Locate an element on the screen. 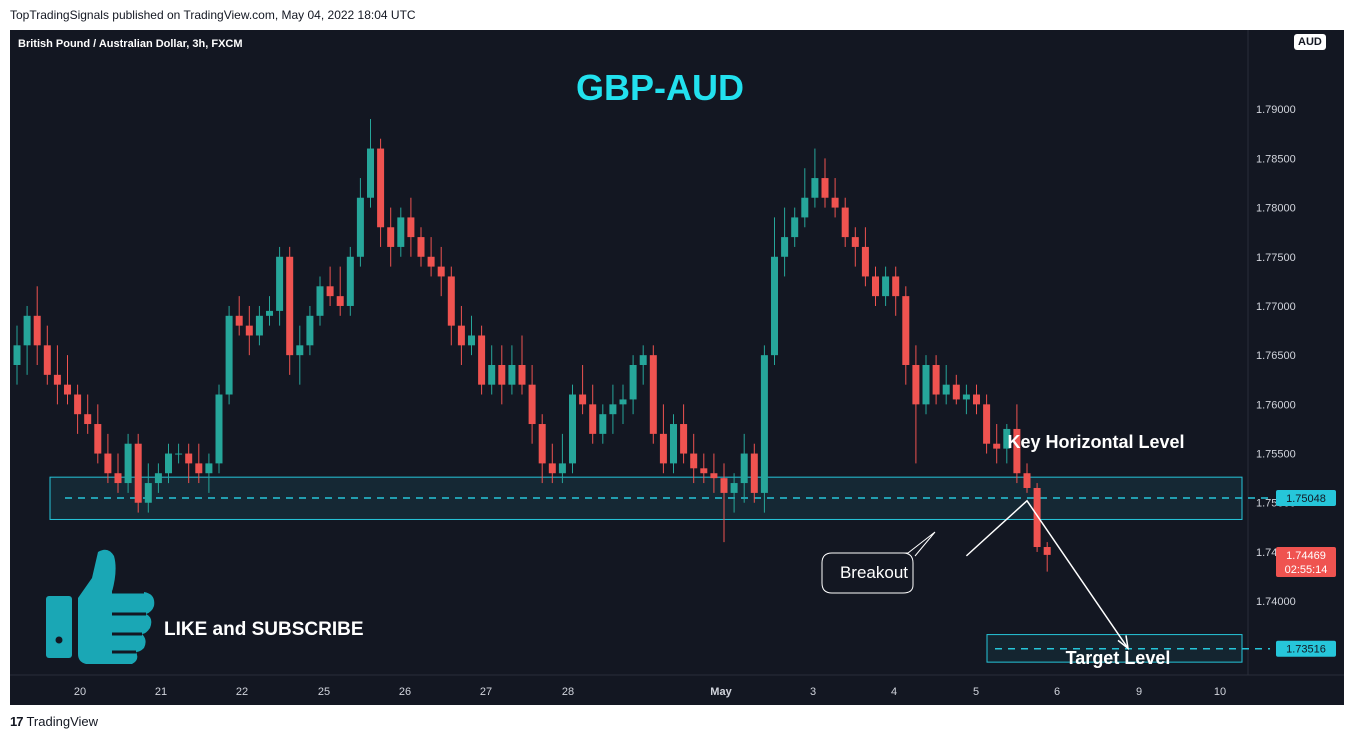 The image size is (1354, 740). footer: 17 TradingView is located at coordinates (54, 721).